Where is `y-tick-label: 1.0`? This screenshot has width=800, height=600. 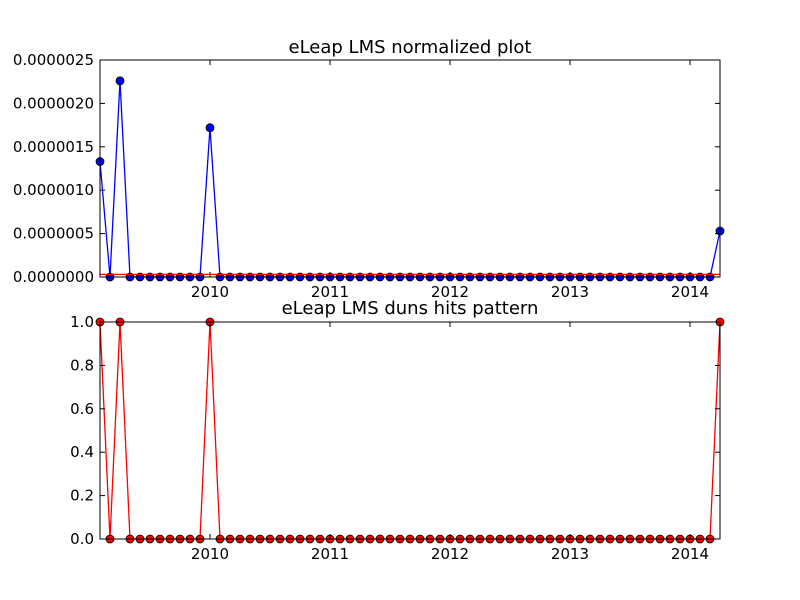 y-tick-label: 1.0 is located at coordinates (82, 322).